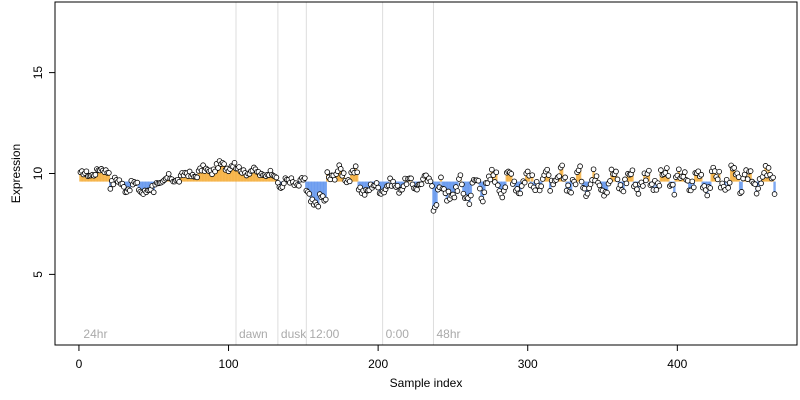  Describe the element at coordinates (271, 334) in the screenshot. I see `period-labels: 24hr dawn dusk 12:00 0:00 48hr` at that location.